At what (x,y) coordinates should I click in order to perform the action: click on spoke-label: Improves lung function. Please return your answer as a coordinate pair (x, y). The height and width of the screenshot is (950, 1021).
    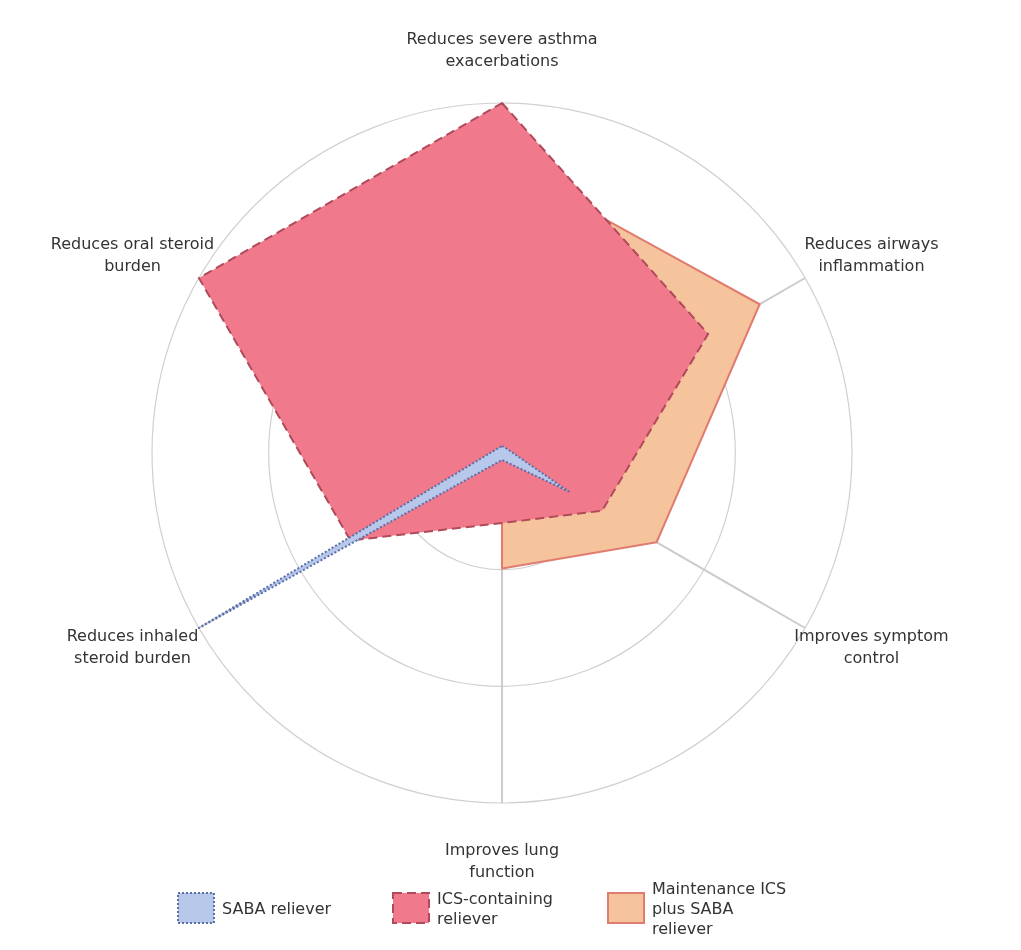
    Looking at the image, I should click on (502, 860).